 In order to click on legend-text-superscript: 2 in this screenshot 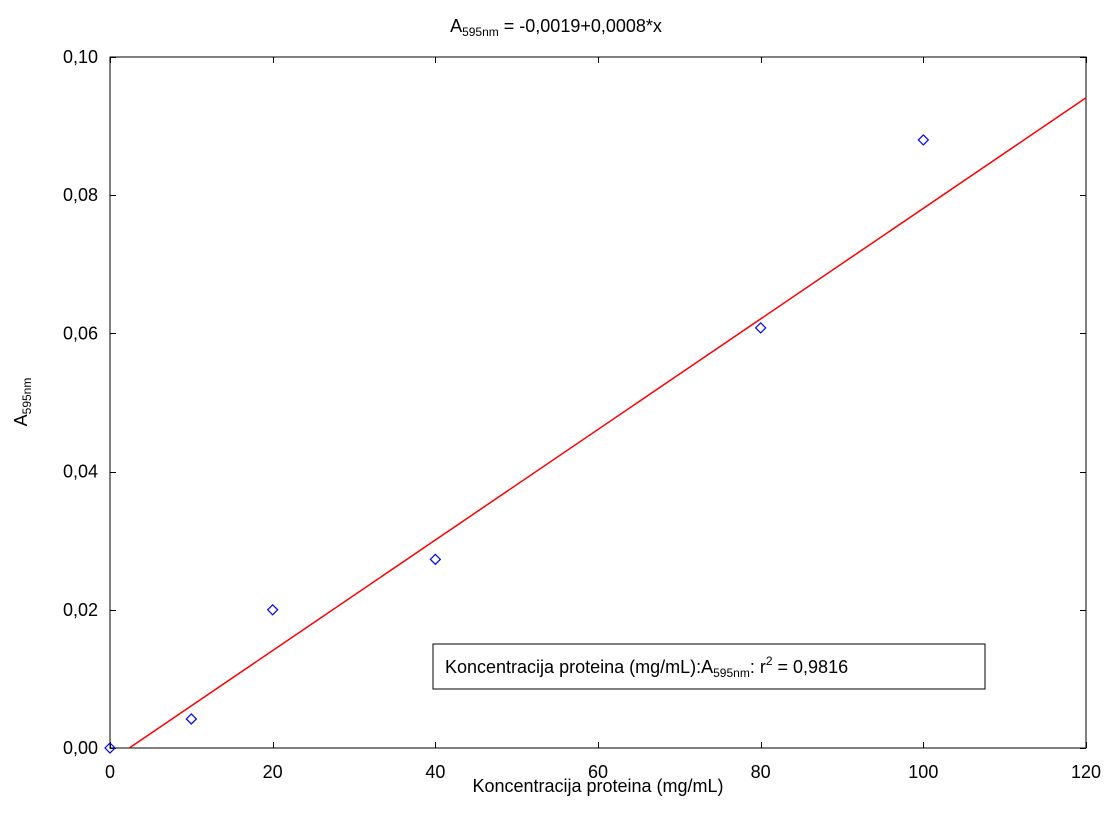, I will do `click(769, 661)`.